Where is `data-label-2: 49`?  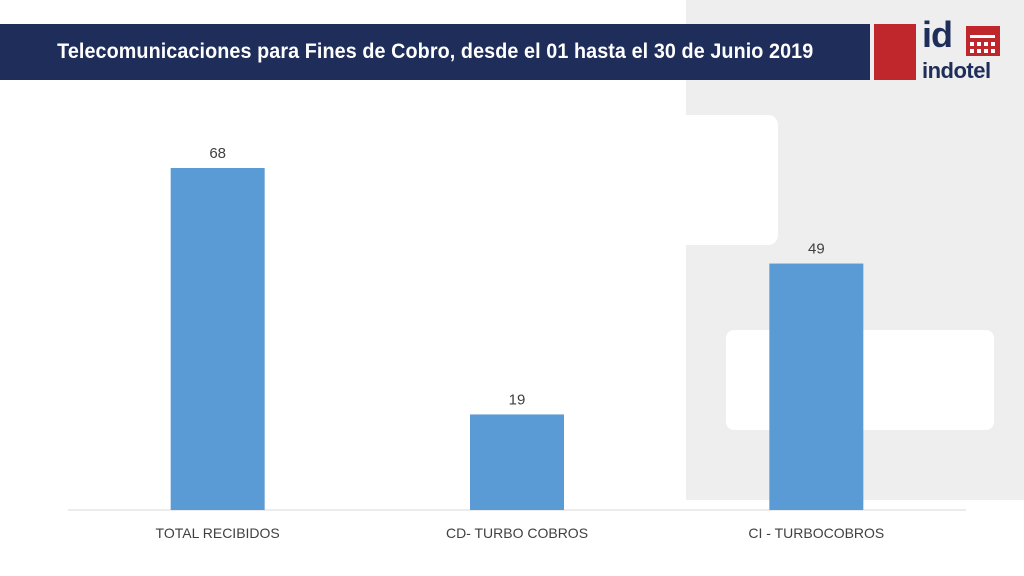 data-label-2: 49 is located at coordinates (816, 249).